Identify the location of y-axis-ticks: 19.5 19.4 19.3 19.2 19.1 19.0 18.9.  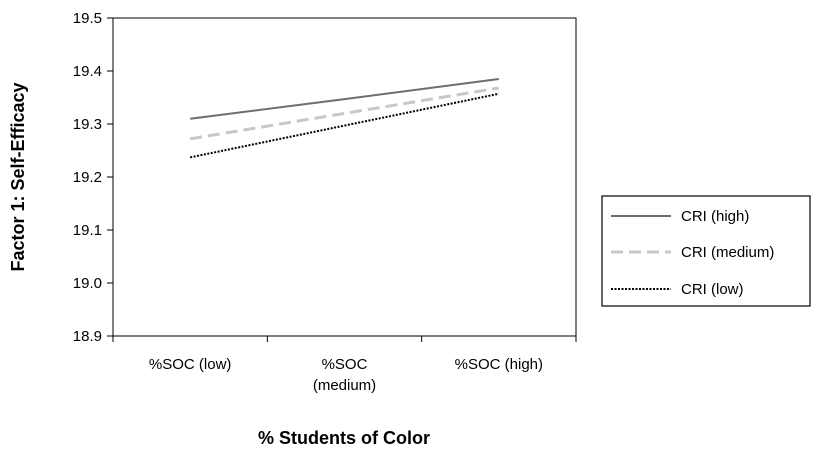
(93, 177).